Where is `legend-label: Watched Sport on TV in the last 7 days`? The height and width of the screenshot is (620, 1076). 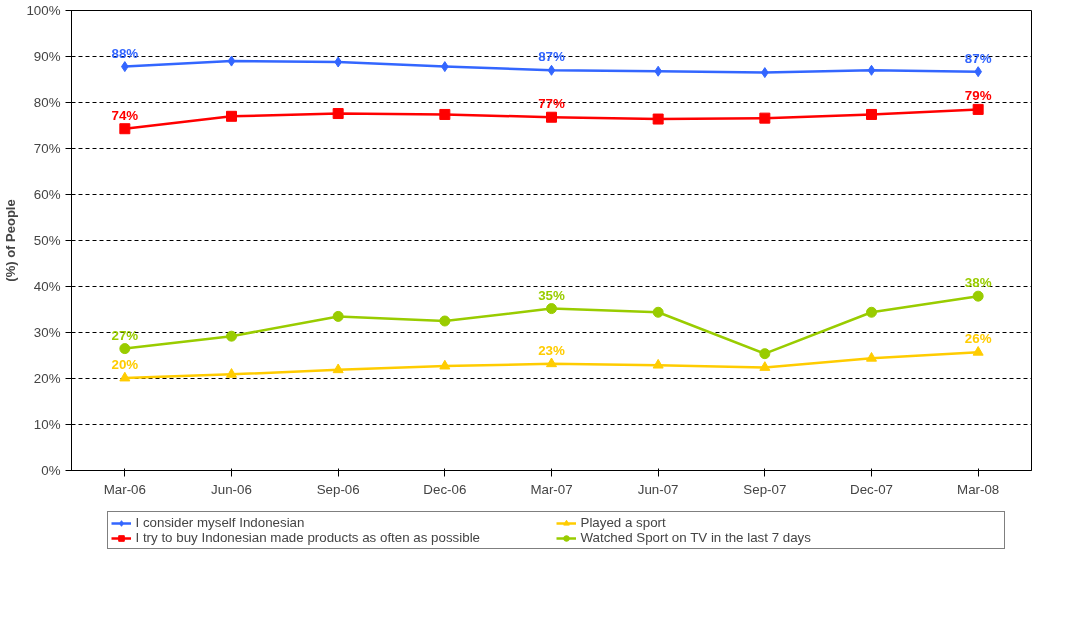 legend-label: Watched Sport on TV in the last 7 days is located at coordinates (696, 537).